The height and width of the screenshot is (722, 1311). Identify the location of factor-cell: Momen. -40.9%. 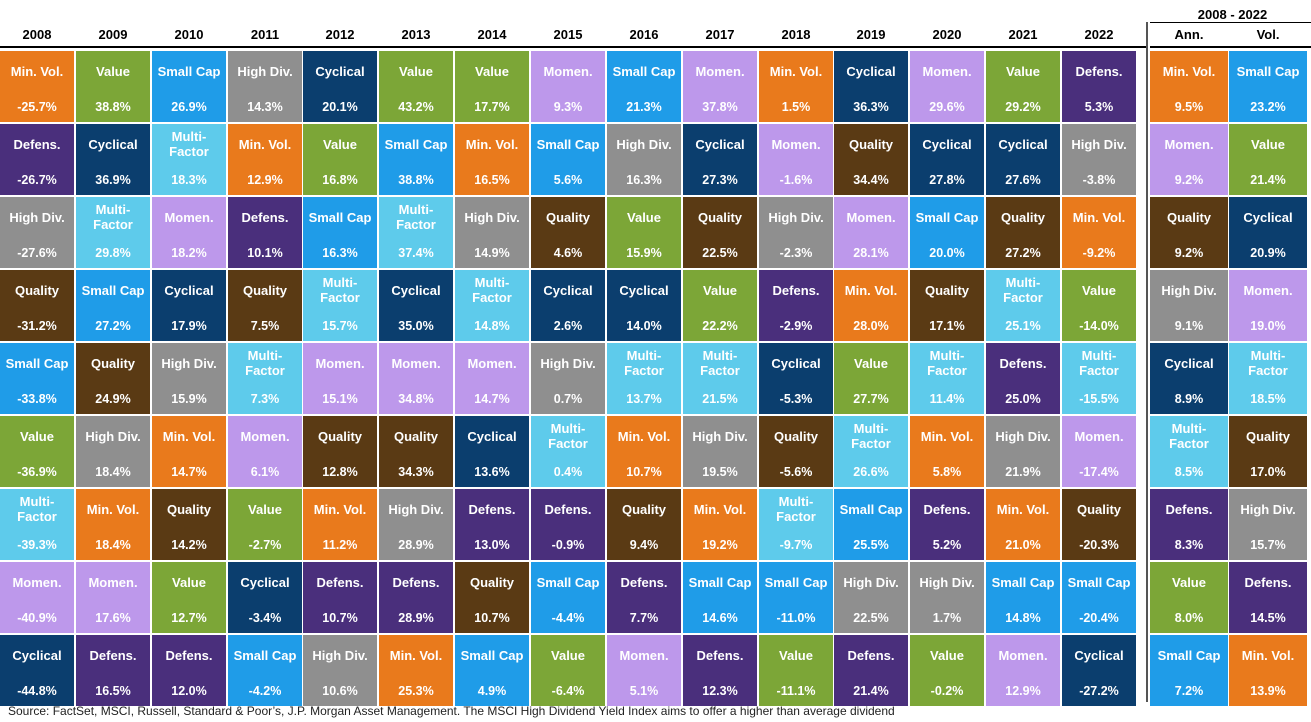
(37, 597).